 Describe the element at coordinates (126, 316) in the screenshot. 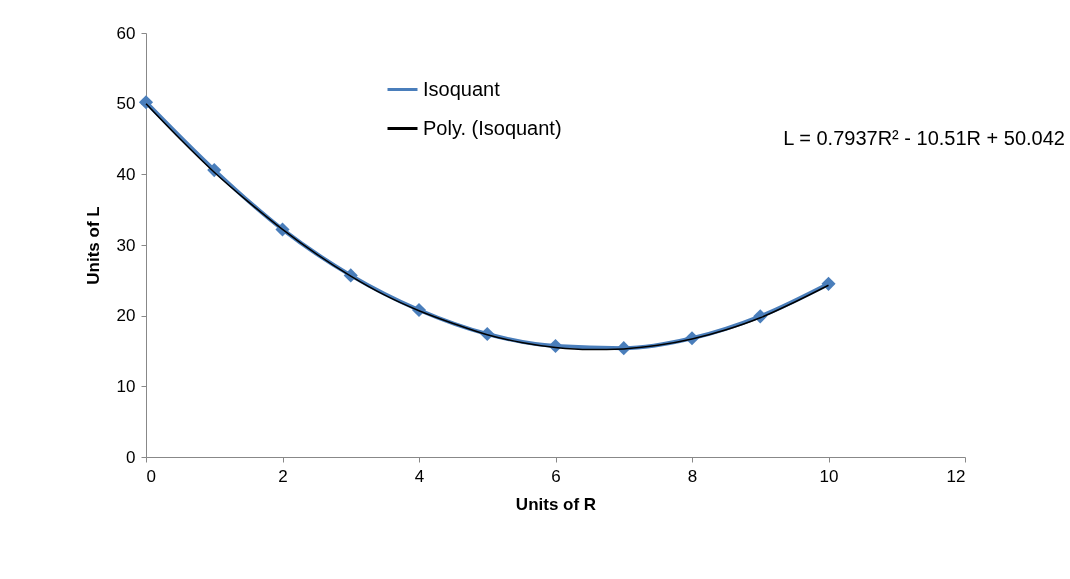

I see `y-tick-label: 20` at that location.